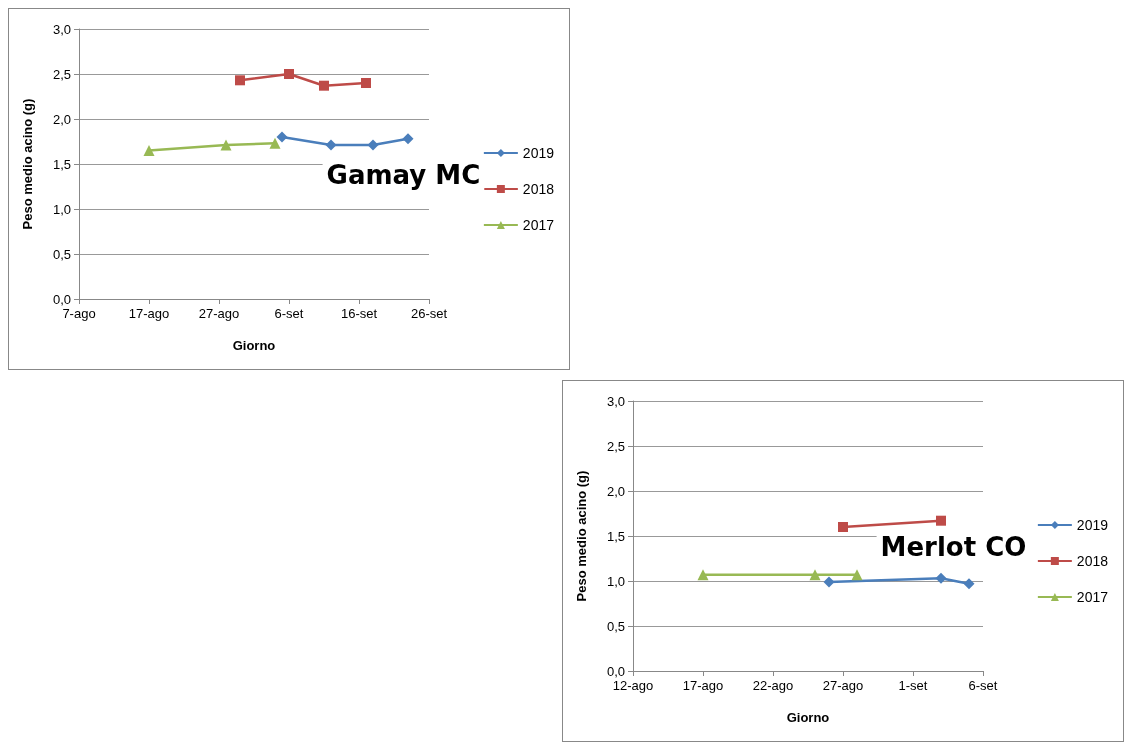  Describe the element at coordinates (403, 175) in the screenshot. I see `text: Gamay MC` at that location.